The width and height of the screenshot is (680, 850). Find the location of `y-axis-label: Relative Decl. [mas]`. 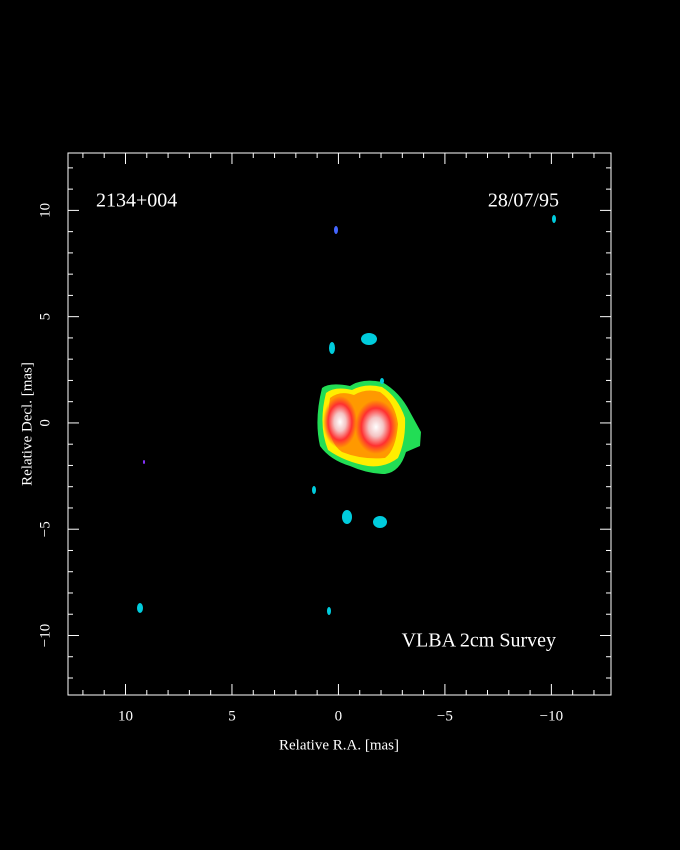

y-axis-label: Relative Decl. [mas] is located at coordinates (27, 424).